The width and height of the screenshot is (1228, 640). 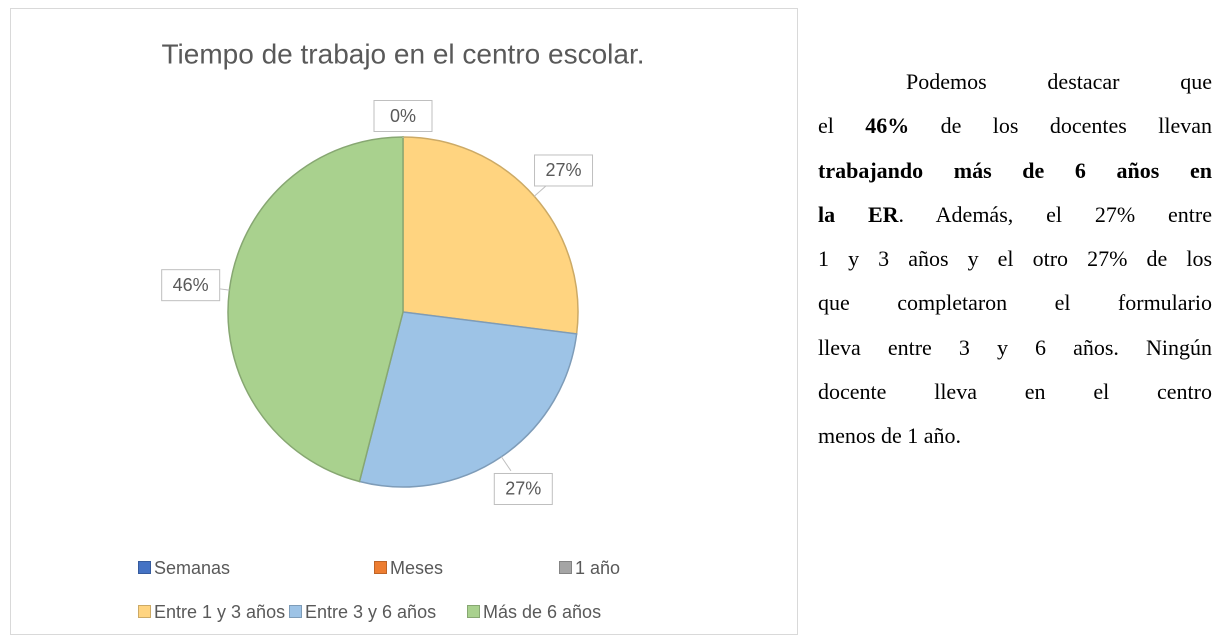 What do you see at coordinates (889, 436) in the screenshot?
I see `text-run: menos de 1 año.` at bounding box center [889, 436].